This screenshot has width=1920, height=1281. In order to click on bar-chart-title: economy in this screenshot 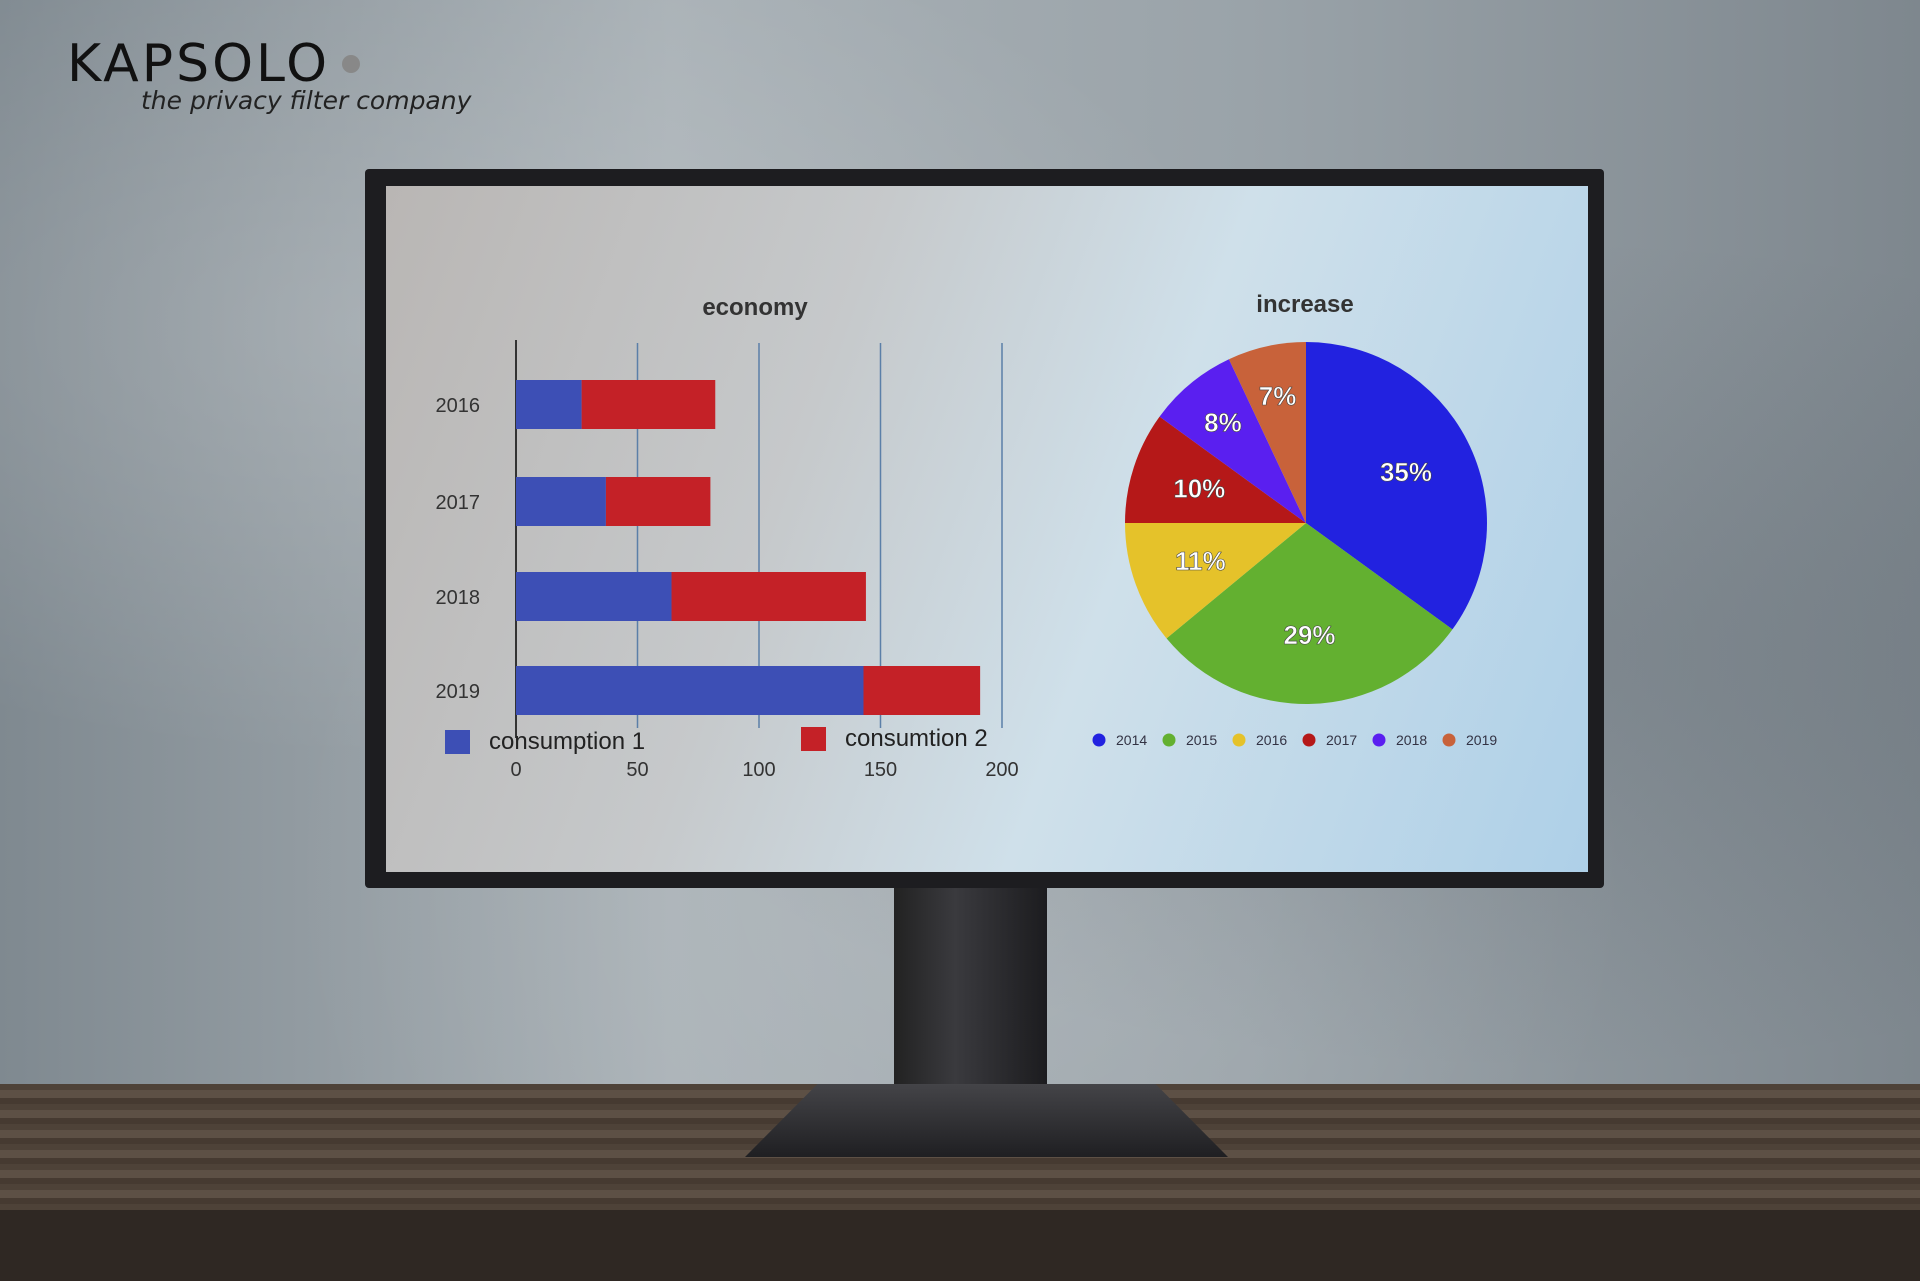, I will do `click(755, 307)`.